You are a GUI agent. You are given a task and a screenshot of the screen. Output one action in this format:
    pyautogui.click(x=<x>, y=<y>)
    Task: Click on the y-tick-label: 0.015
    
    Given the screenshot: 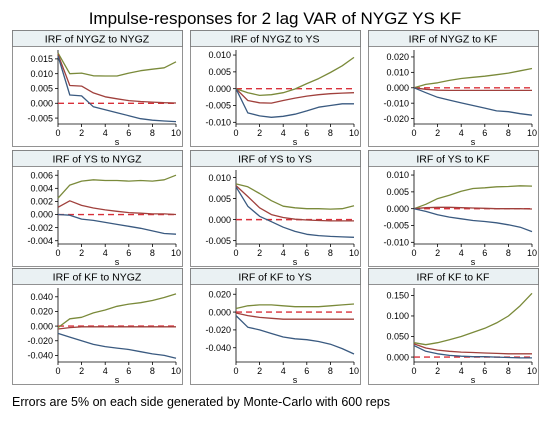 What is the action you would take?
    pyautogui.click(x=41, y=59)
    